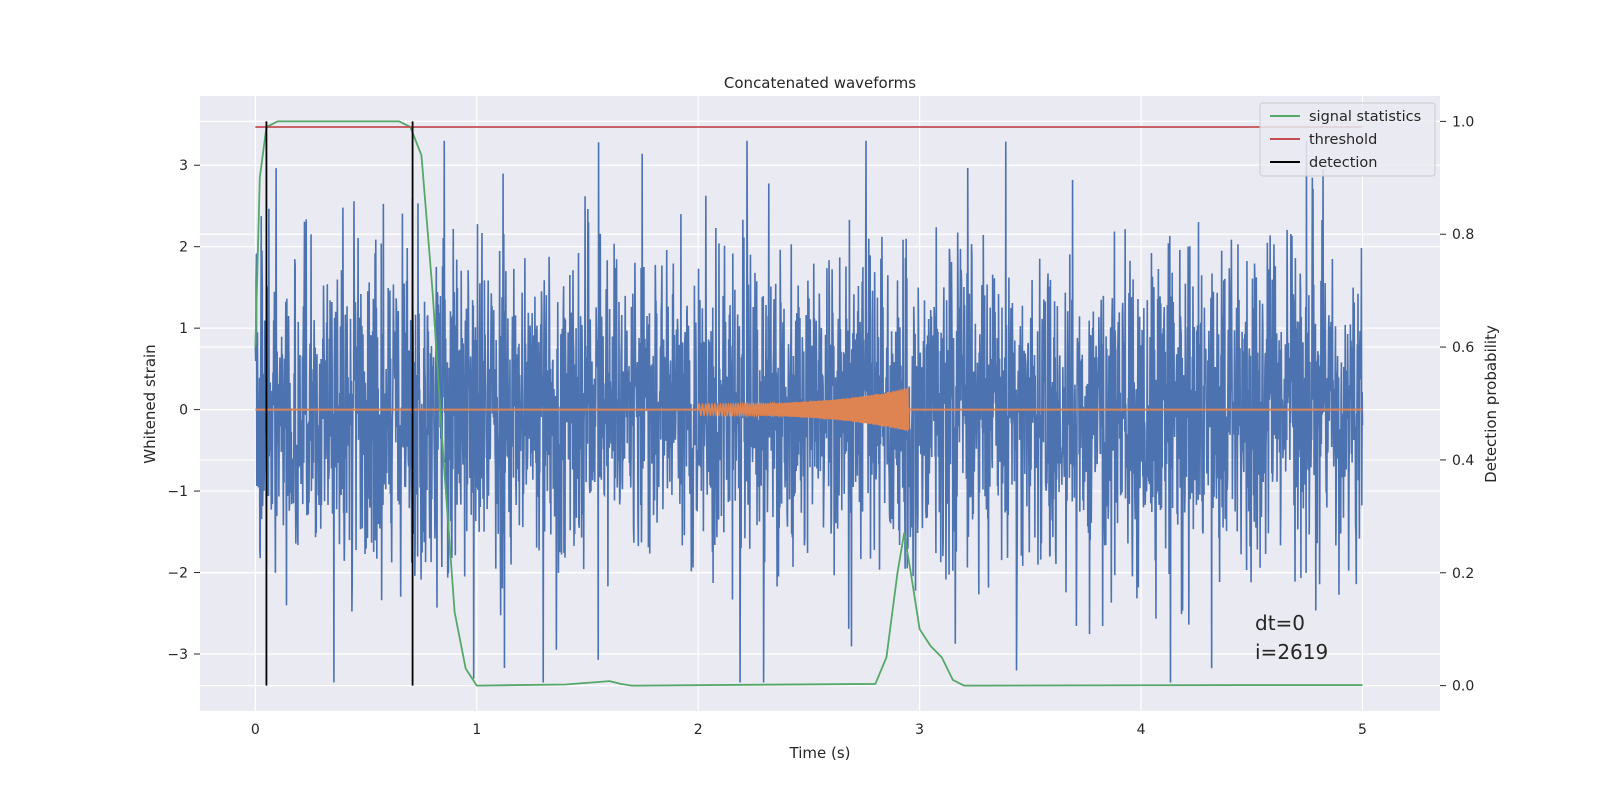  I want to click on y-right-tick-label: 1.0, so click(1463, 122).